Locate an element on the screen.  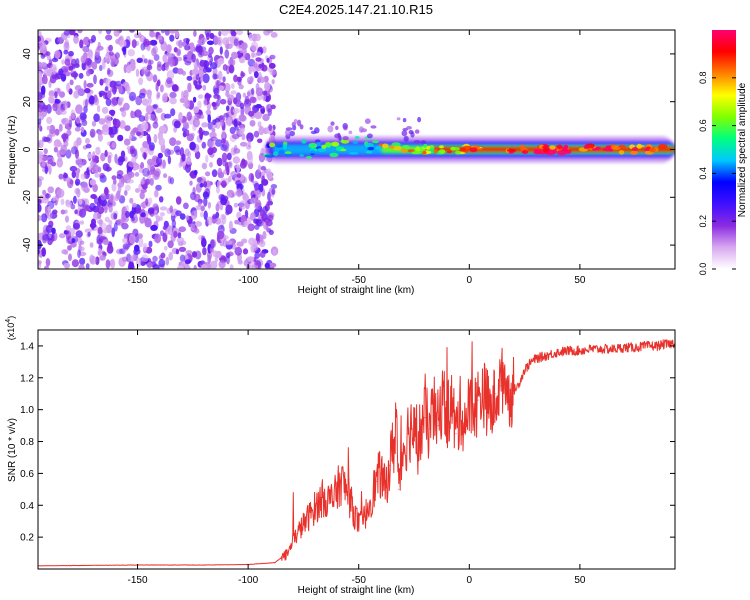
spectrogram-ytick-label: -40 is located at coordinates (27, 244).